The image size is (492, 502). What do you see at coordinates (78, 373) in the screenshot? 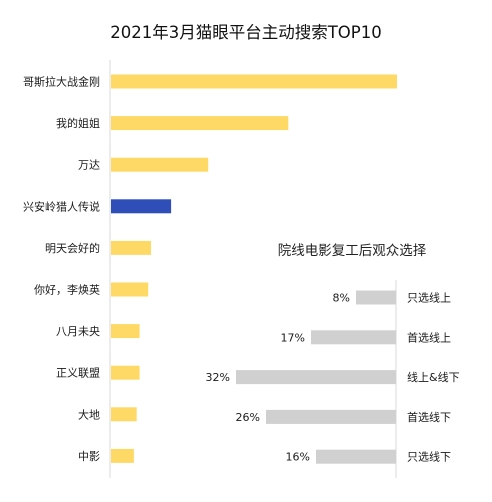
I see `main-category-label-8: 正义联盟` at bounding box center [78, 373].